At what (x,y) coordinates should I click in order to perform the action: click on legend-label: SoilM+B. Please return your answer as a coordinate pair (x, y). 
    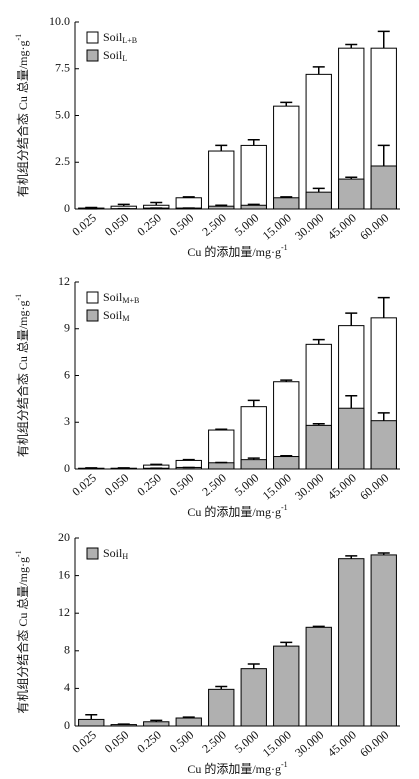
    Looking at the image, I should click on (121, 297).